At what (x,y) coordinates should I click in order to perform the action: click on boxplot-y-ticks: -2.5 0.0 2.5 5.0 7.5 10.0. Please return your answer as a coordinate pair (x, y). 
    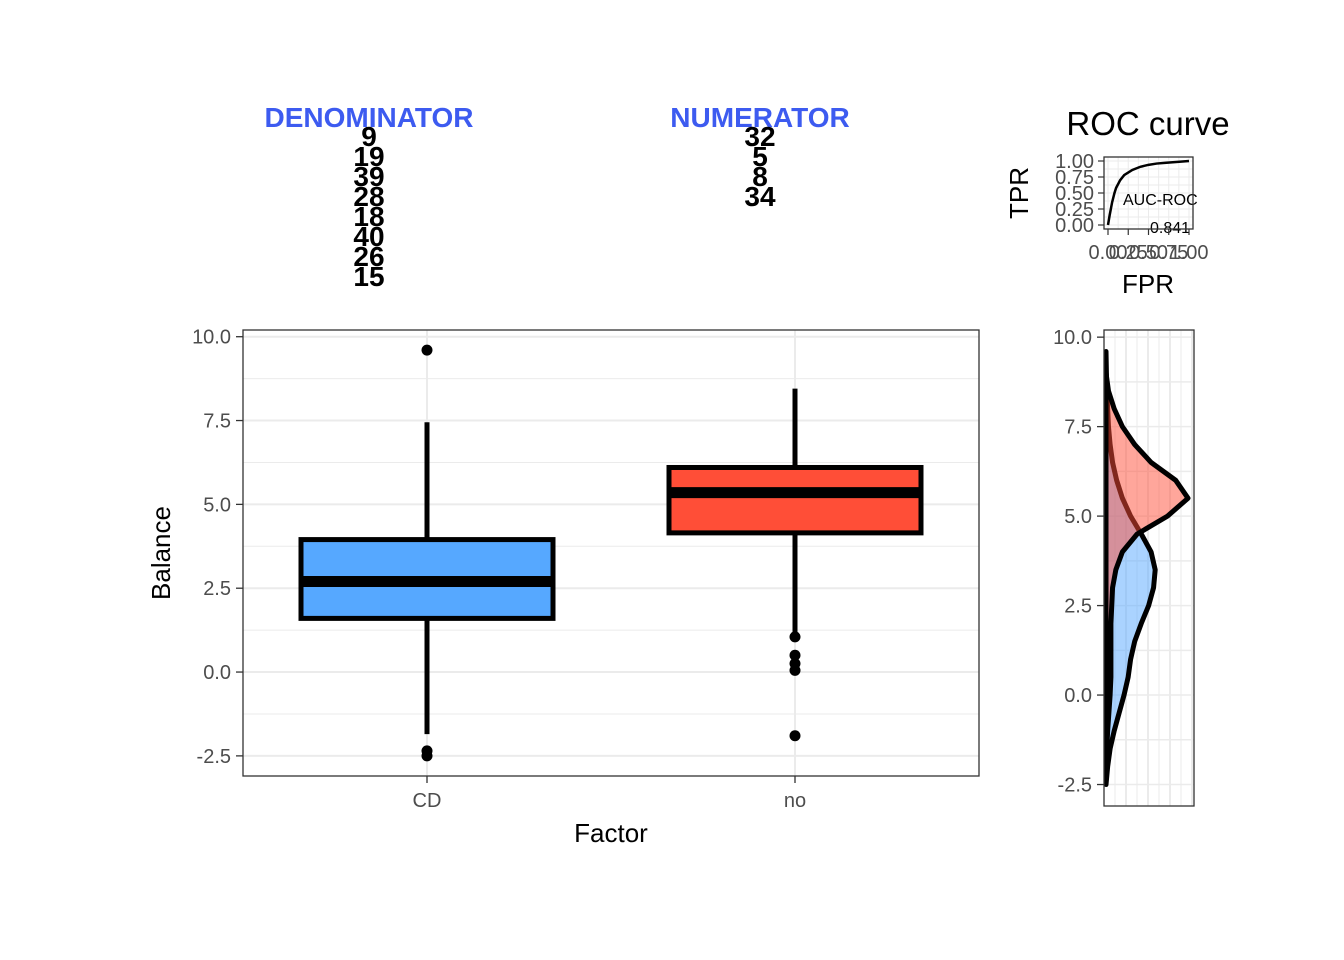
    Looking at the image, I should click on (217, 547).